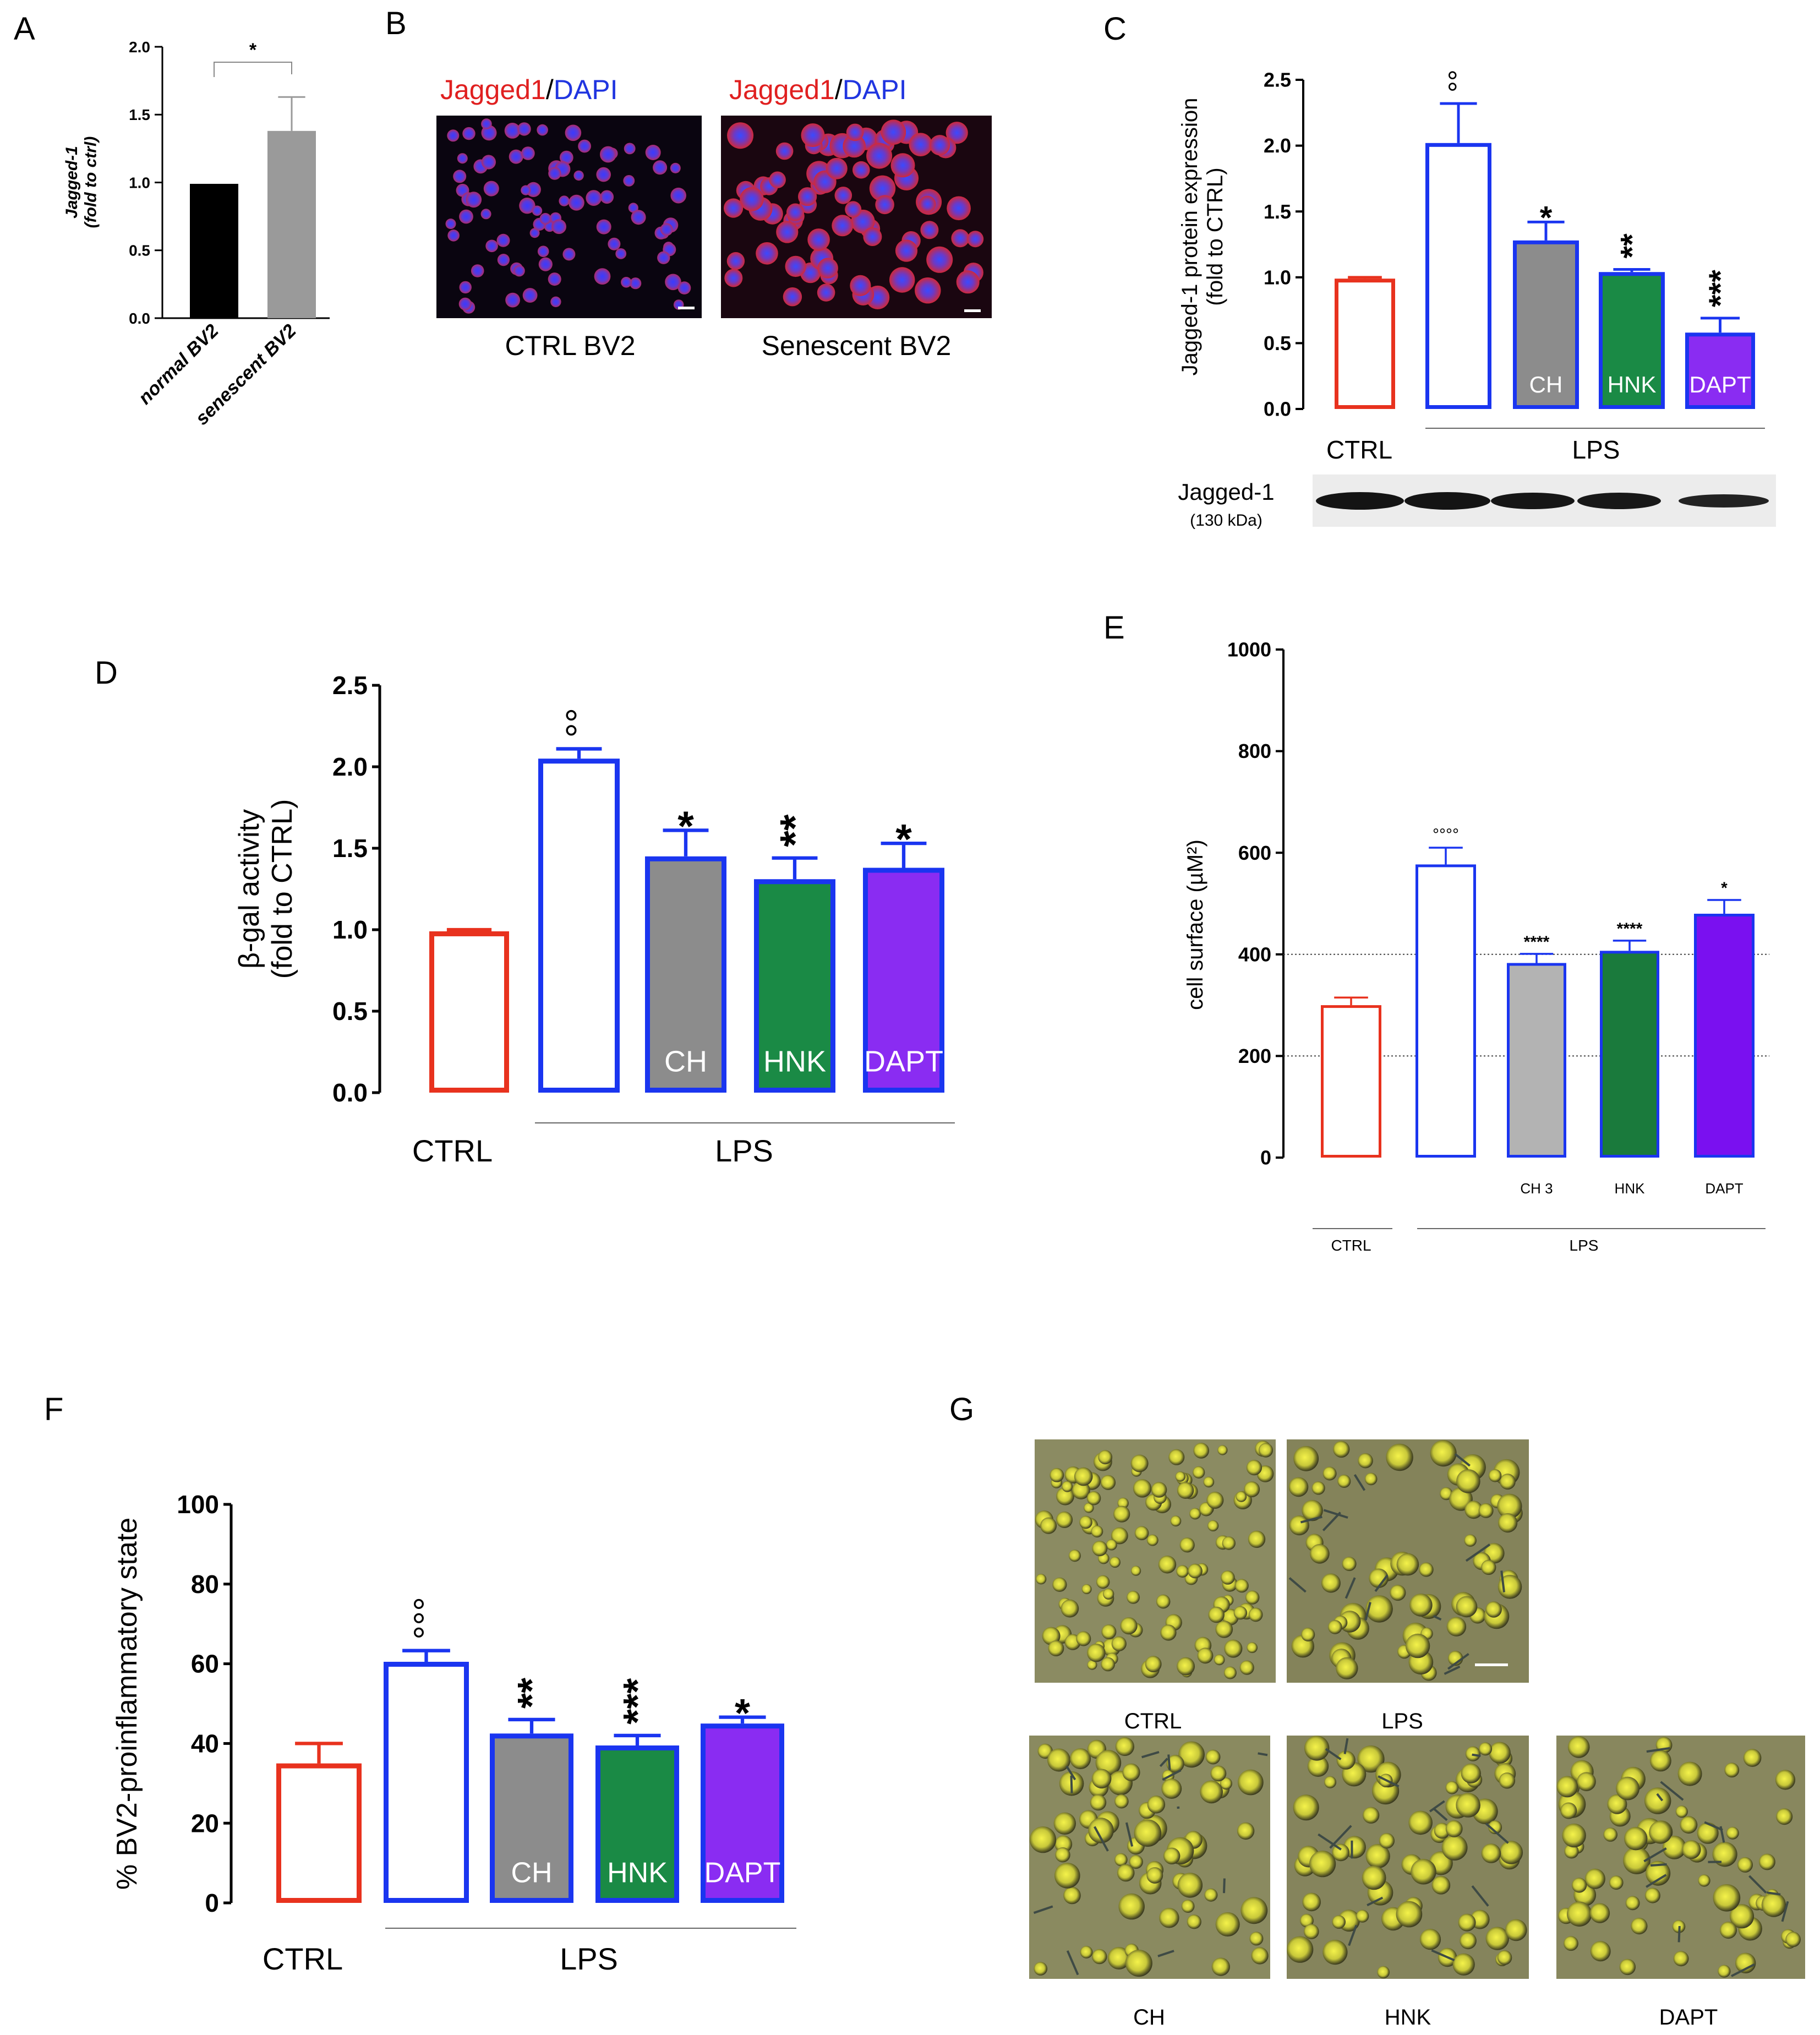  Describe the element at coordinates (1619, 501) in the screenshot. I see `blot-band-hnk` at that location.